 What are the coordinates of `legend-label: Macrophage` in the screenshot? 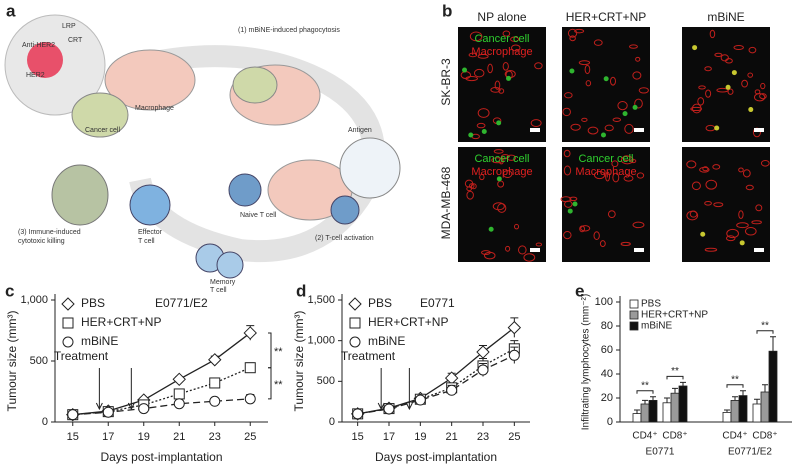 It's located at (605, 172).